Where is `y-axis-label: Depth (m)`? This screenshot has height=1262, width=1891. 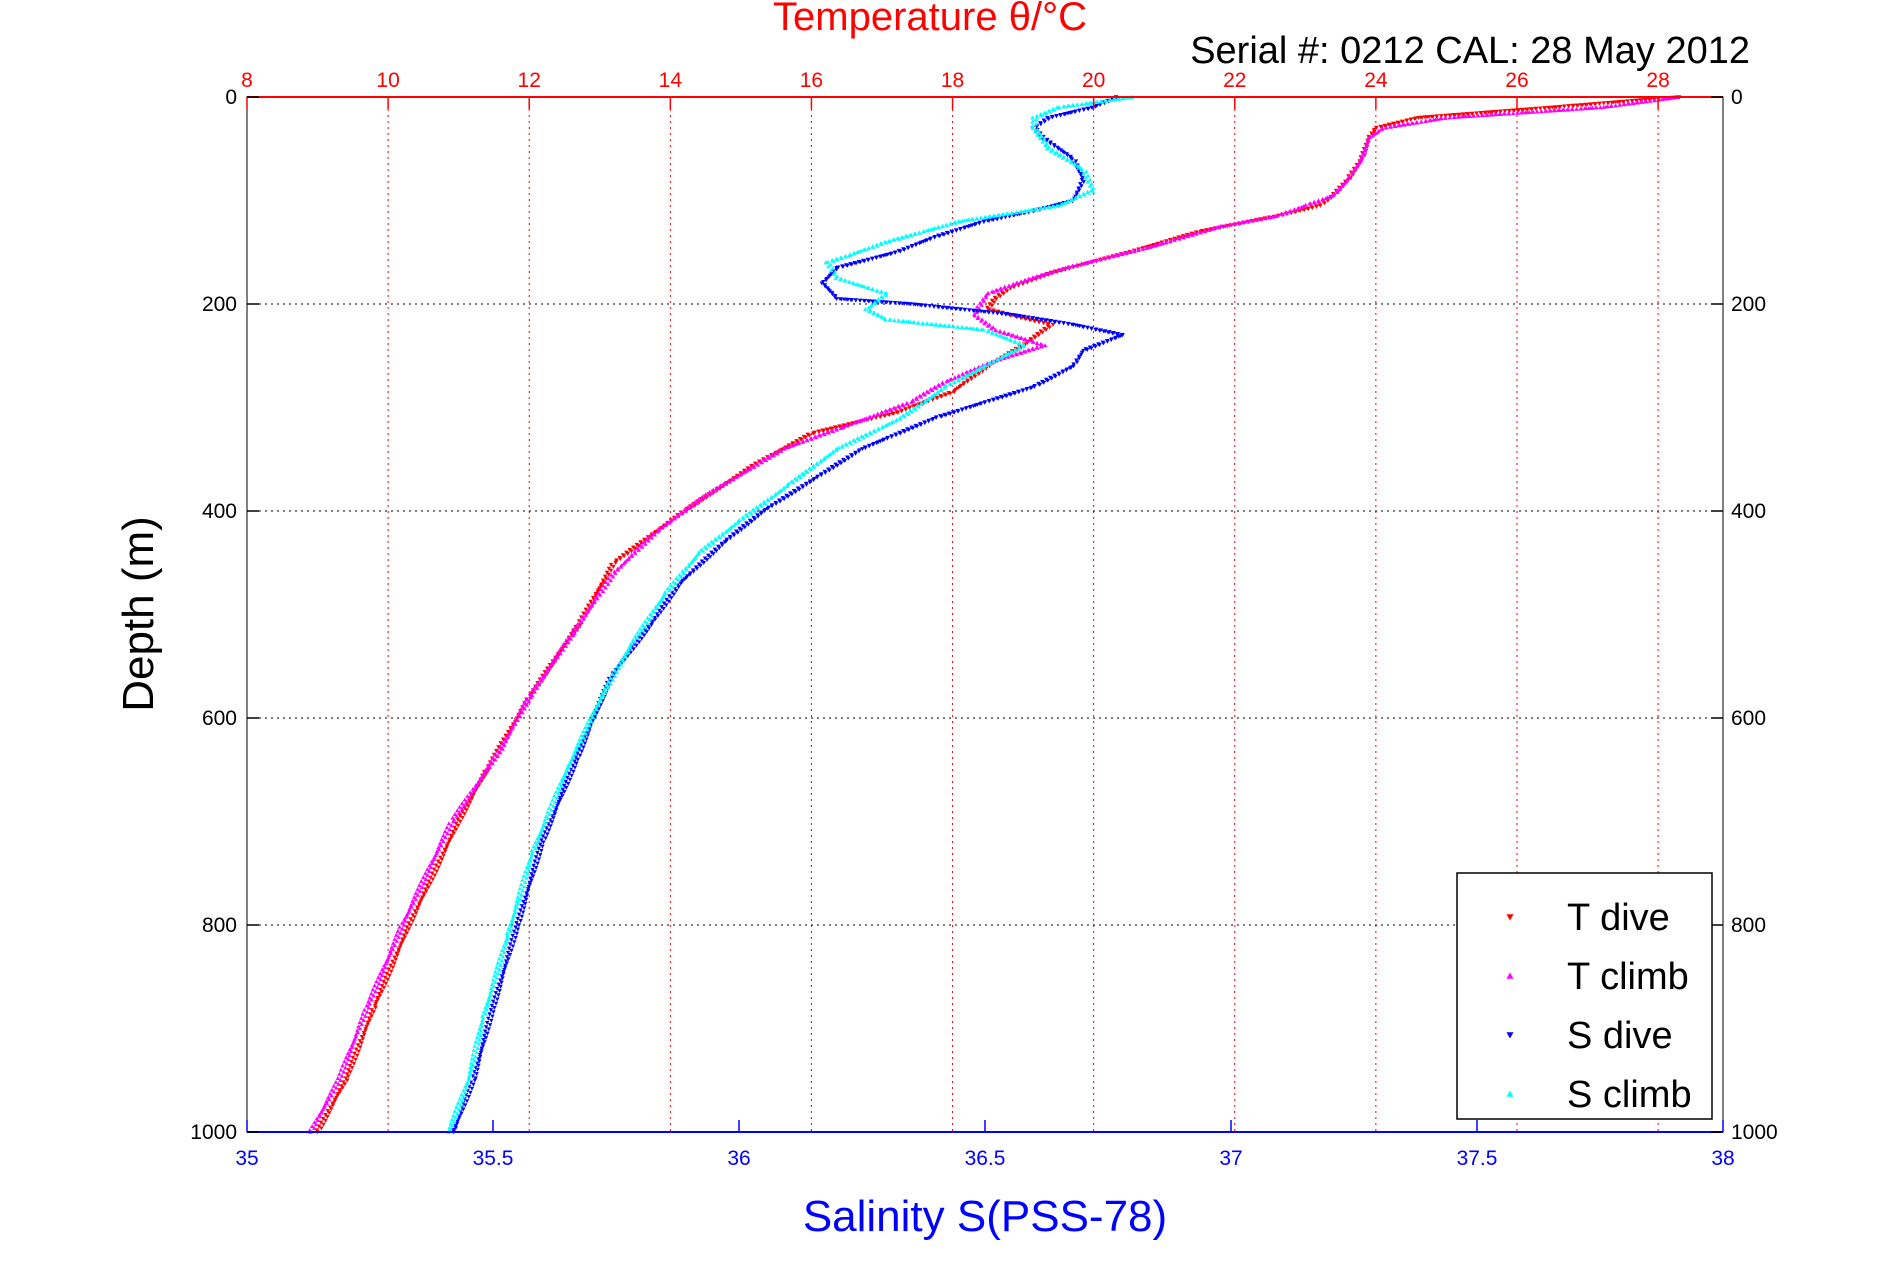
y-axis-label: Depth (m) is located at coordinates (138, 614).